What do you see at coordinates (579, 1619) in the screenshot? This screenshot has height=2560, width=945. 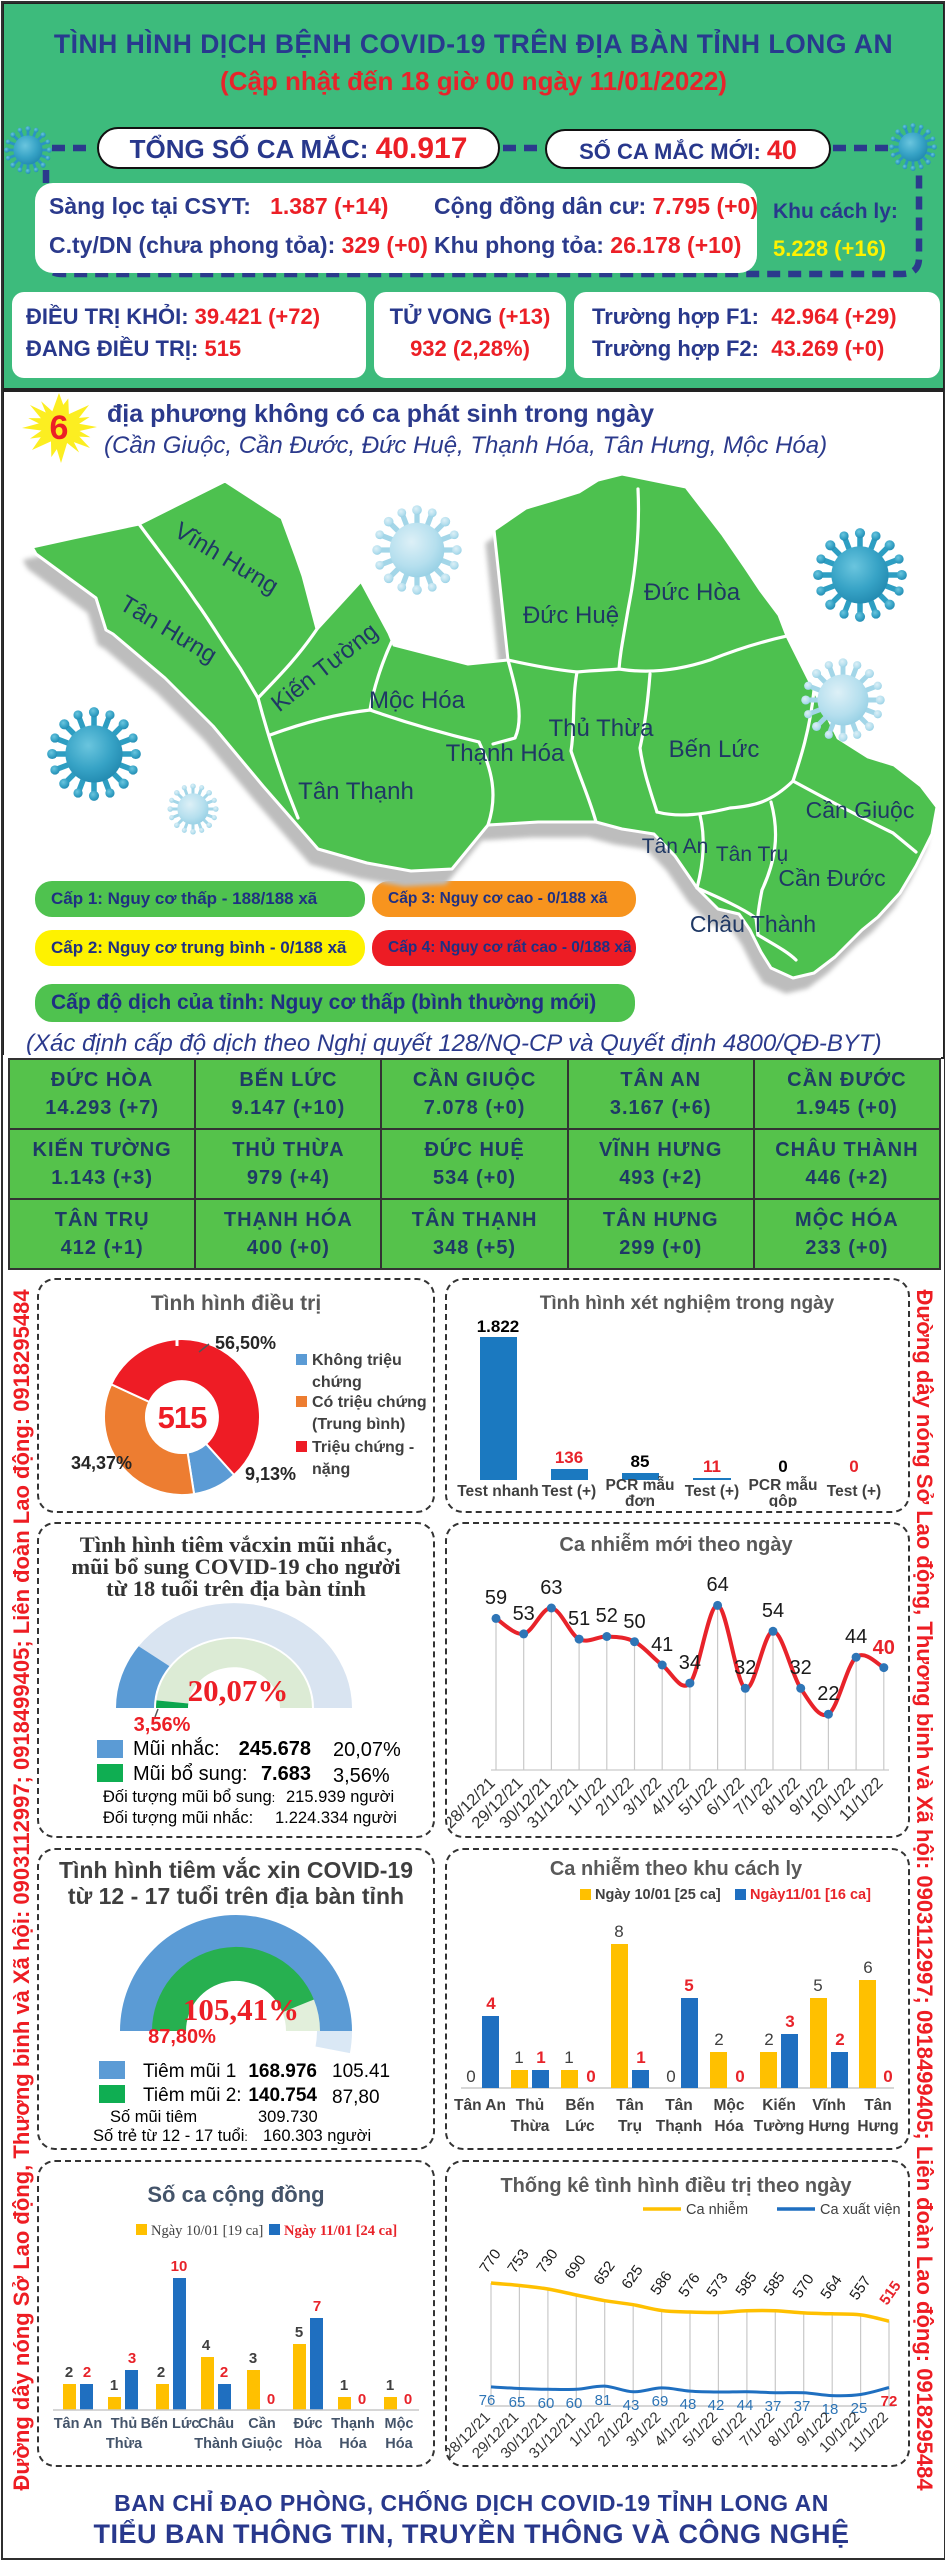 I see `svg-text: 51` at bounding box center [579, 1619].